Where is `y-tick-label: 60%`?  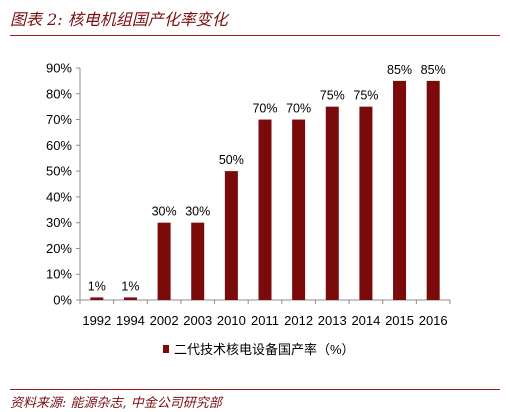 y-tick-label: 60% is located at coordinates (59, 145).